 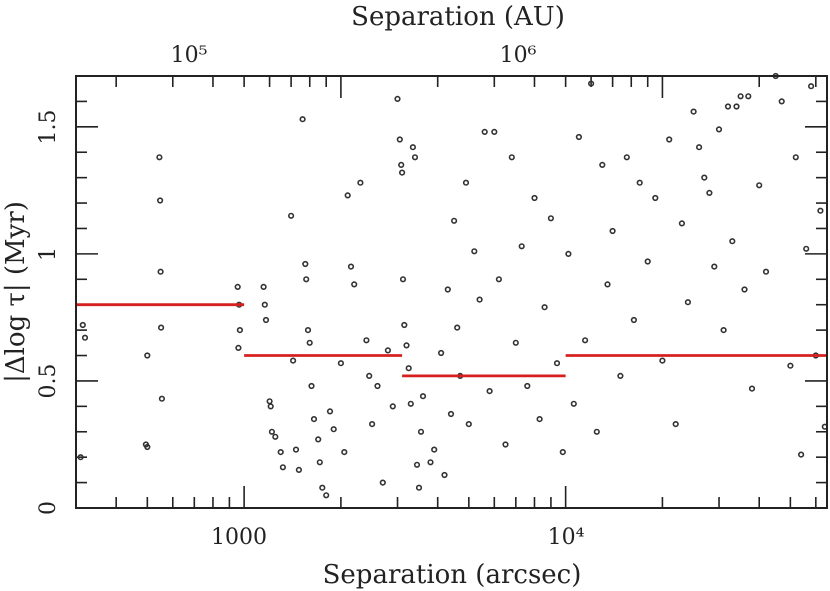 What do you see at coordinates (458, 17) in the screenshot?
I see `top-axis-title: Separation (AU)` at bounding box center [458, 17].